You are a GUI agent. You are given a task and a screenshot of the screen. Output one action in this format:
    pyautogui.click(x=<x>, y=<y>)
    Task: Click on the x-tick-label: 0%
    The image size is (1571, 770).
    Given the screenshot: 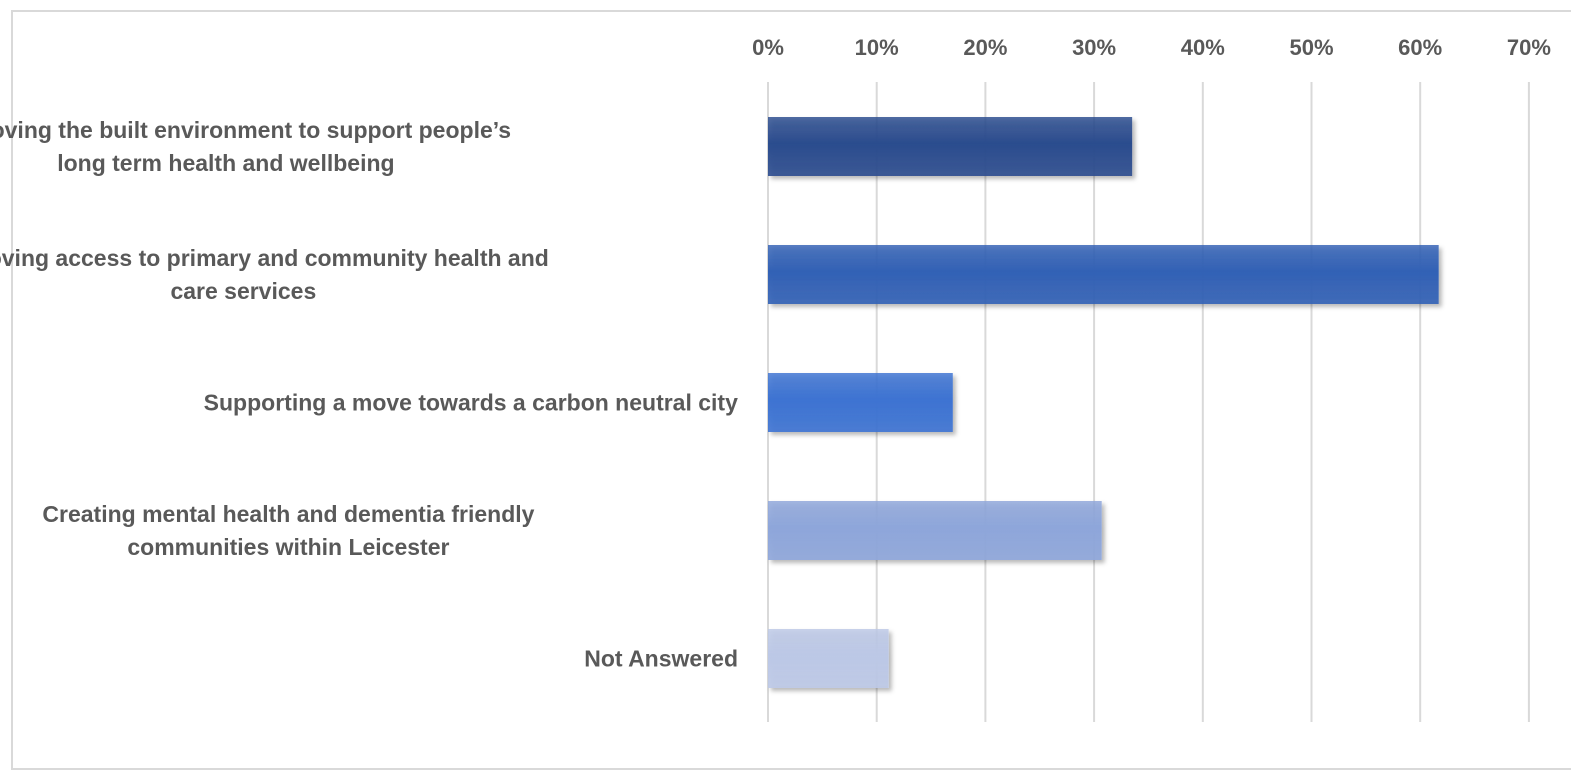 What is the action you would take?
    pyautogui.click(x=768, y=47)
    